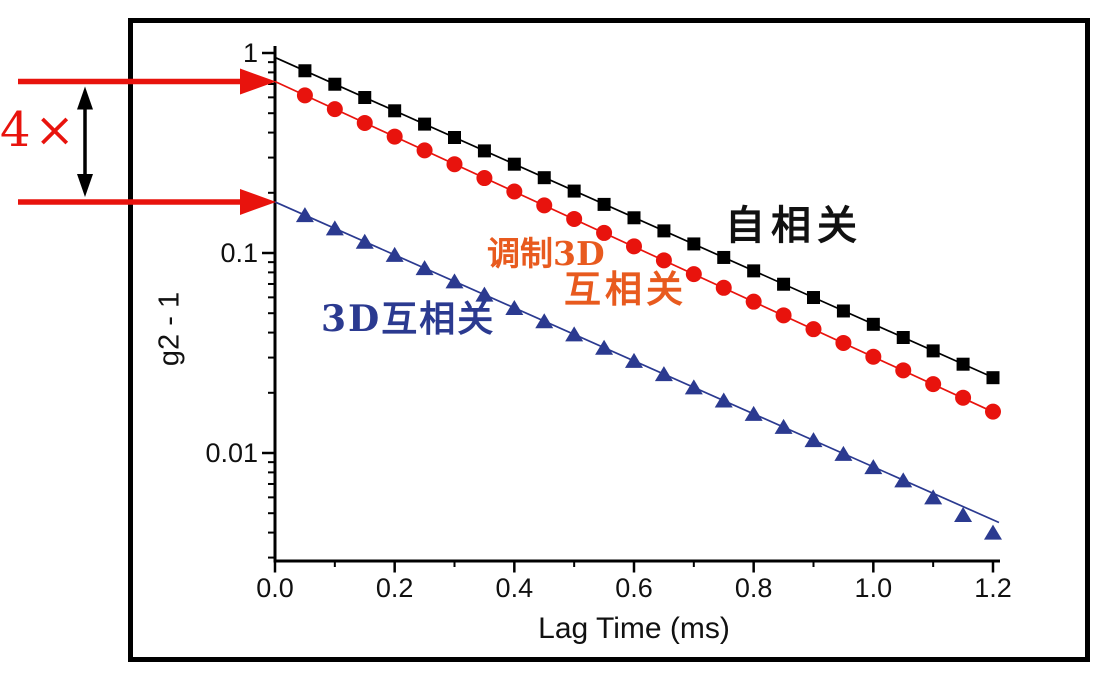 The width and height of the screenshot is (1099, 675). I want to click on y-axis-title: g2 - 1, so click(169, 329).